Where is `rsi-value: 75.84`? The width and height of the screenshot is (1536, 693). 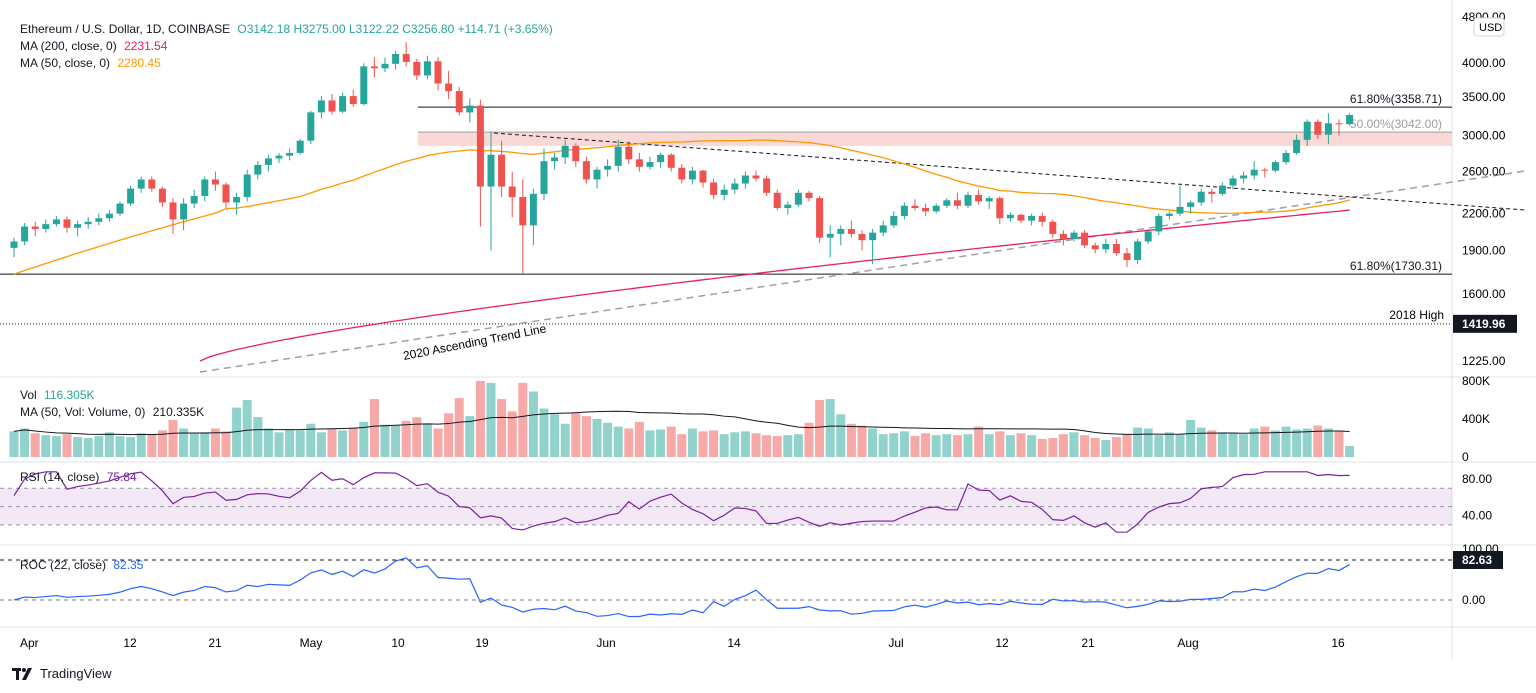
rsi-value: 75.84 is located at coordinates (121, 477).